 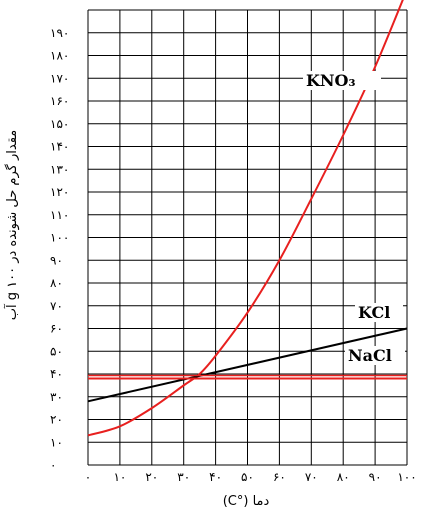 I want to click on y-tick-label: ۱۷۰, so click(x=59, y=78).